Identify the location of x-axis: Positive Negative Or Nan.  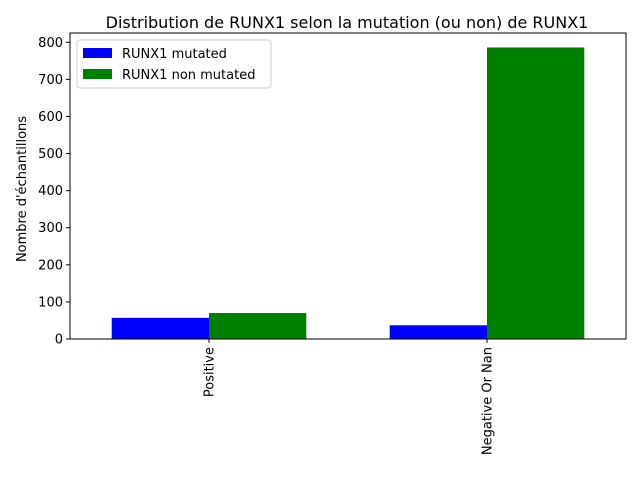
(349, 397).